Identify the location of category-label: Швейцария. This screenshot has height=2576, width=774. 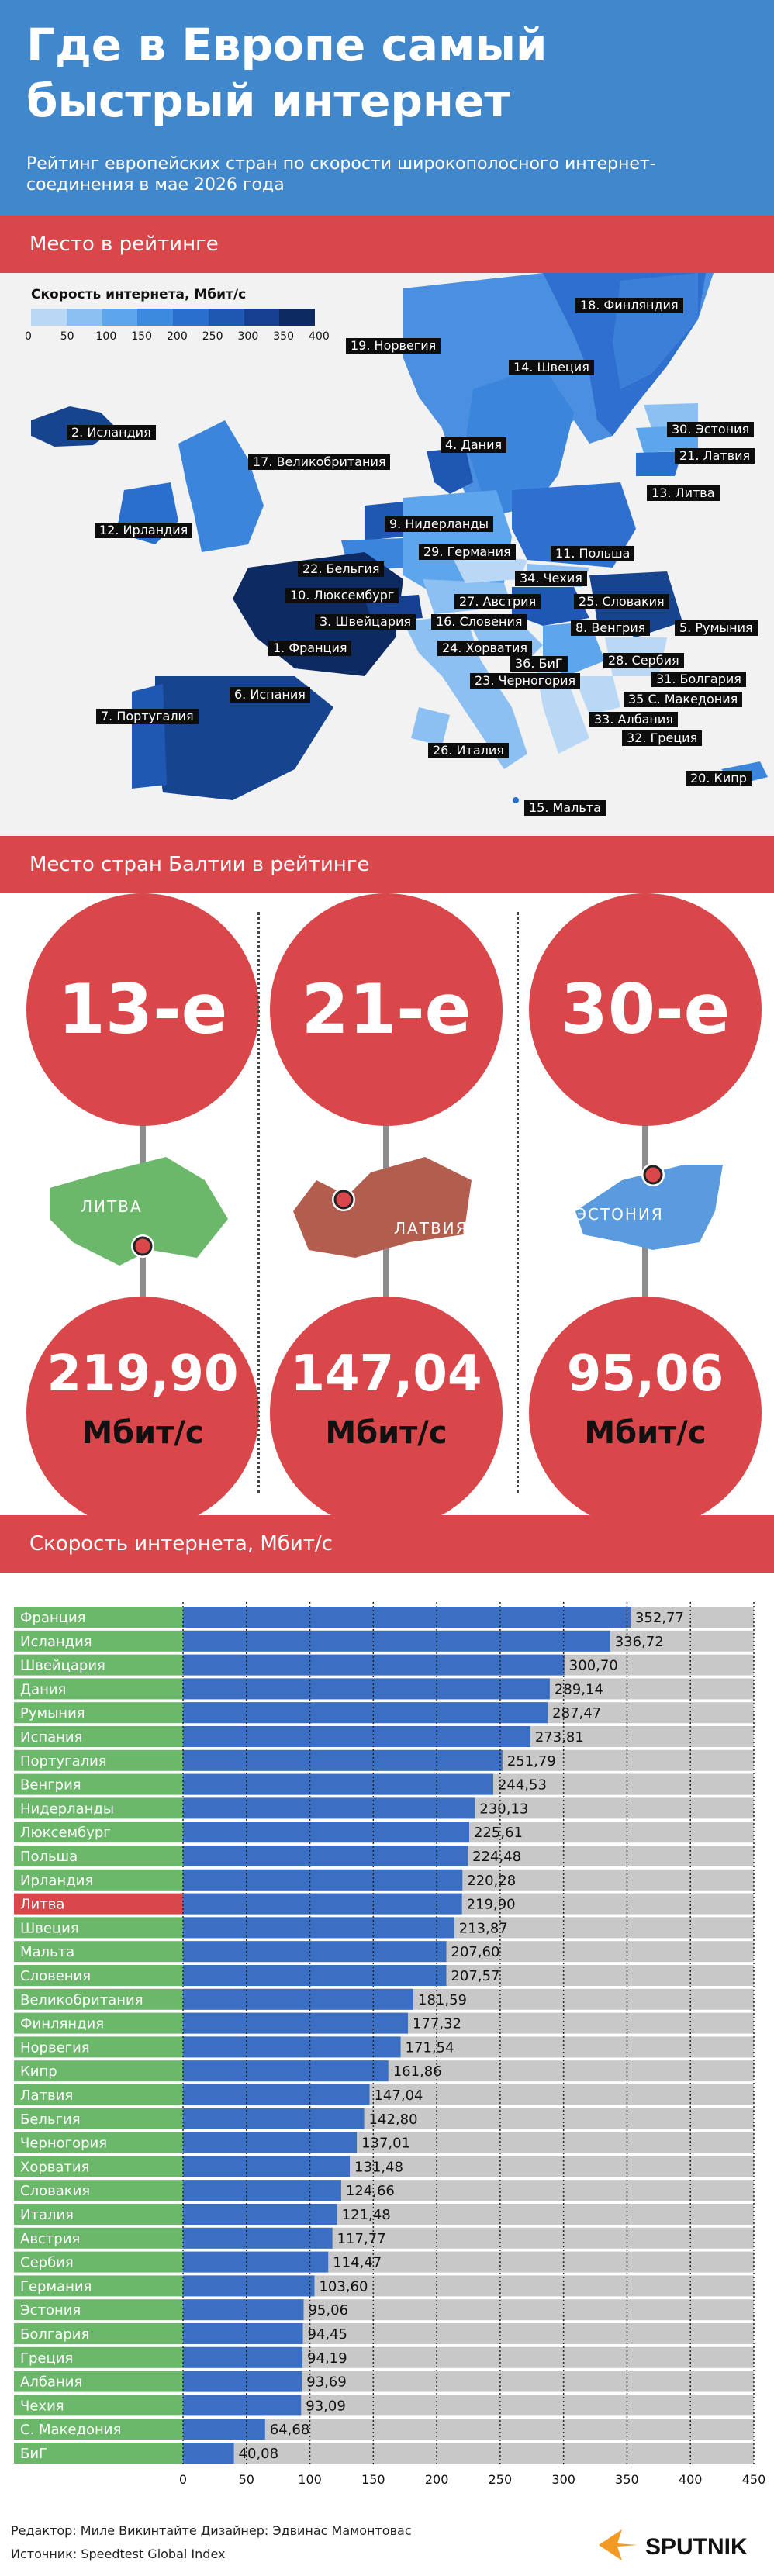
(62, 1666).